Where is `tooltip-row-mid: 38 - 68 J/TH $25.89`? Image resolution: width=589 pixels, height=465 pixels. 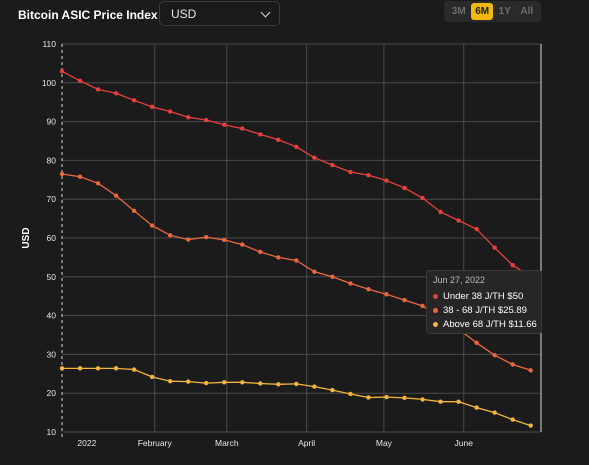
tooltip-row-mid: 38 - 68 J/TH $25.89 is located at coordinates (484, 310).